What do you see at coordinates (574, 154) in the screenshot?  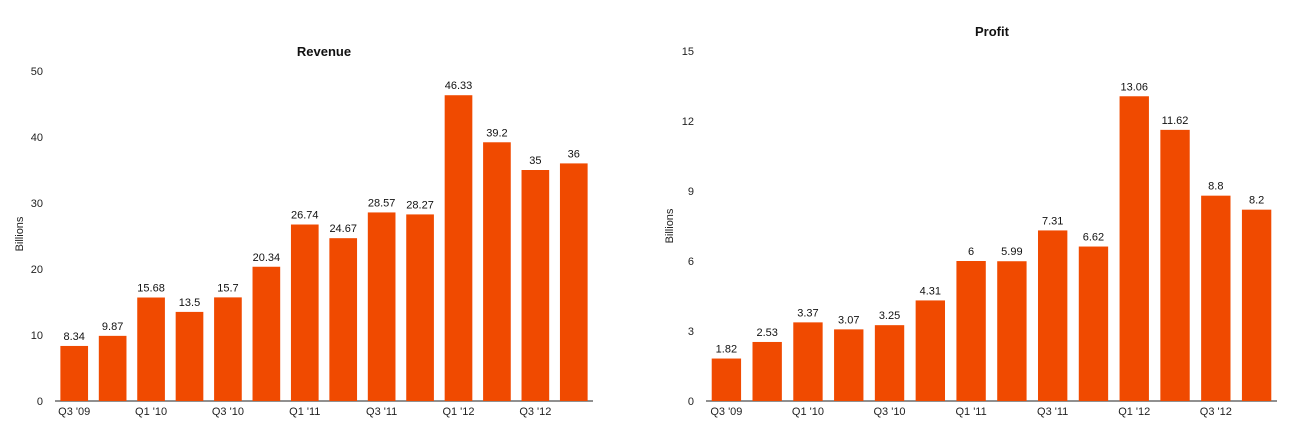 I see `revenue-bar-value-label: 36` at bounding box center [574, 154].